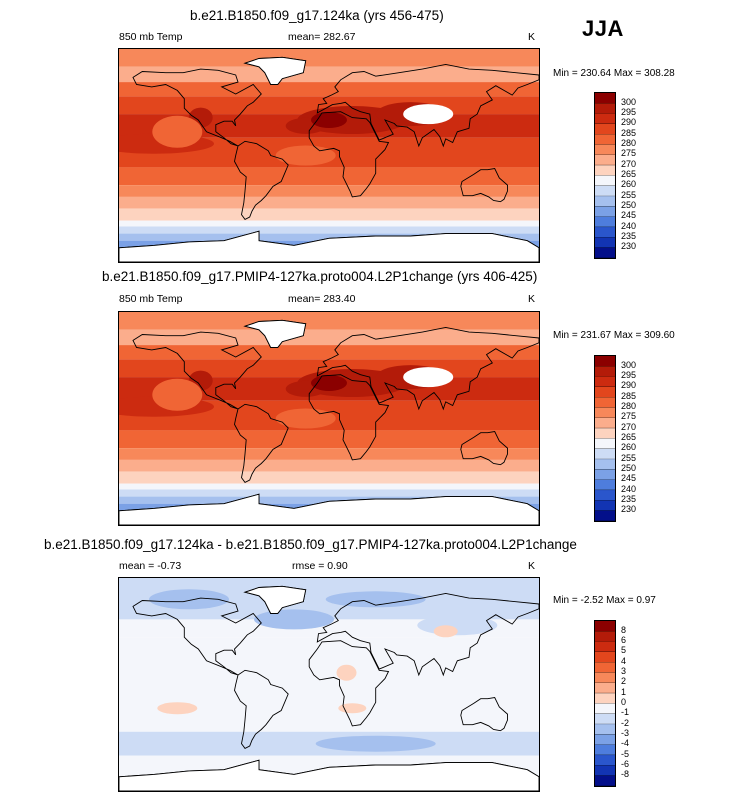  I want to click on panel-1-minmax: Min = 230.64 Max = 308.28, so click(614, 73).